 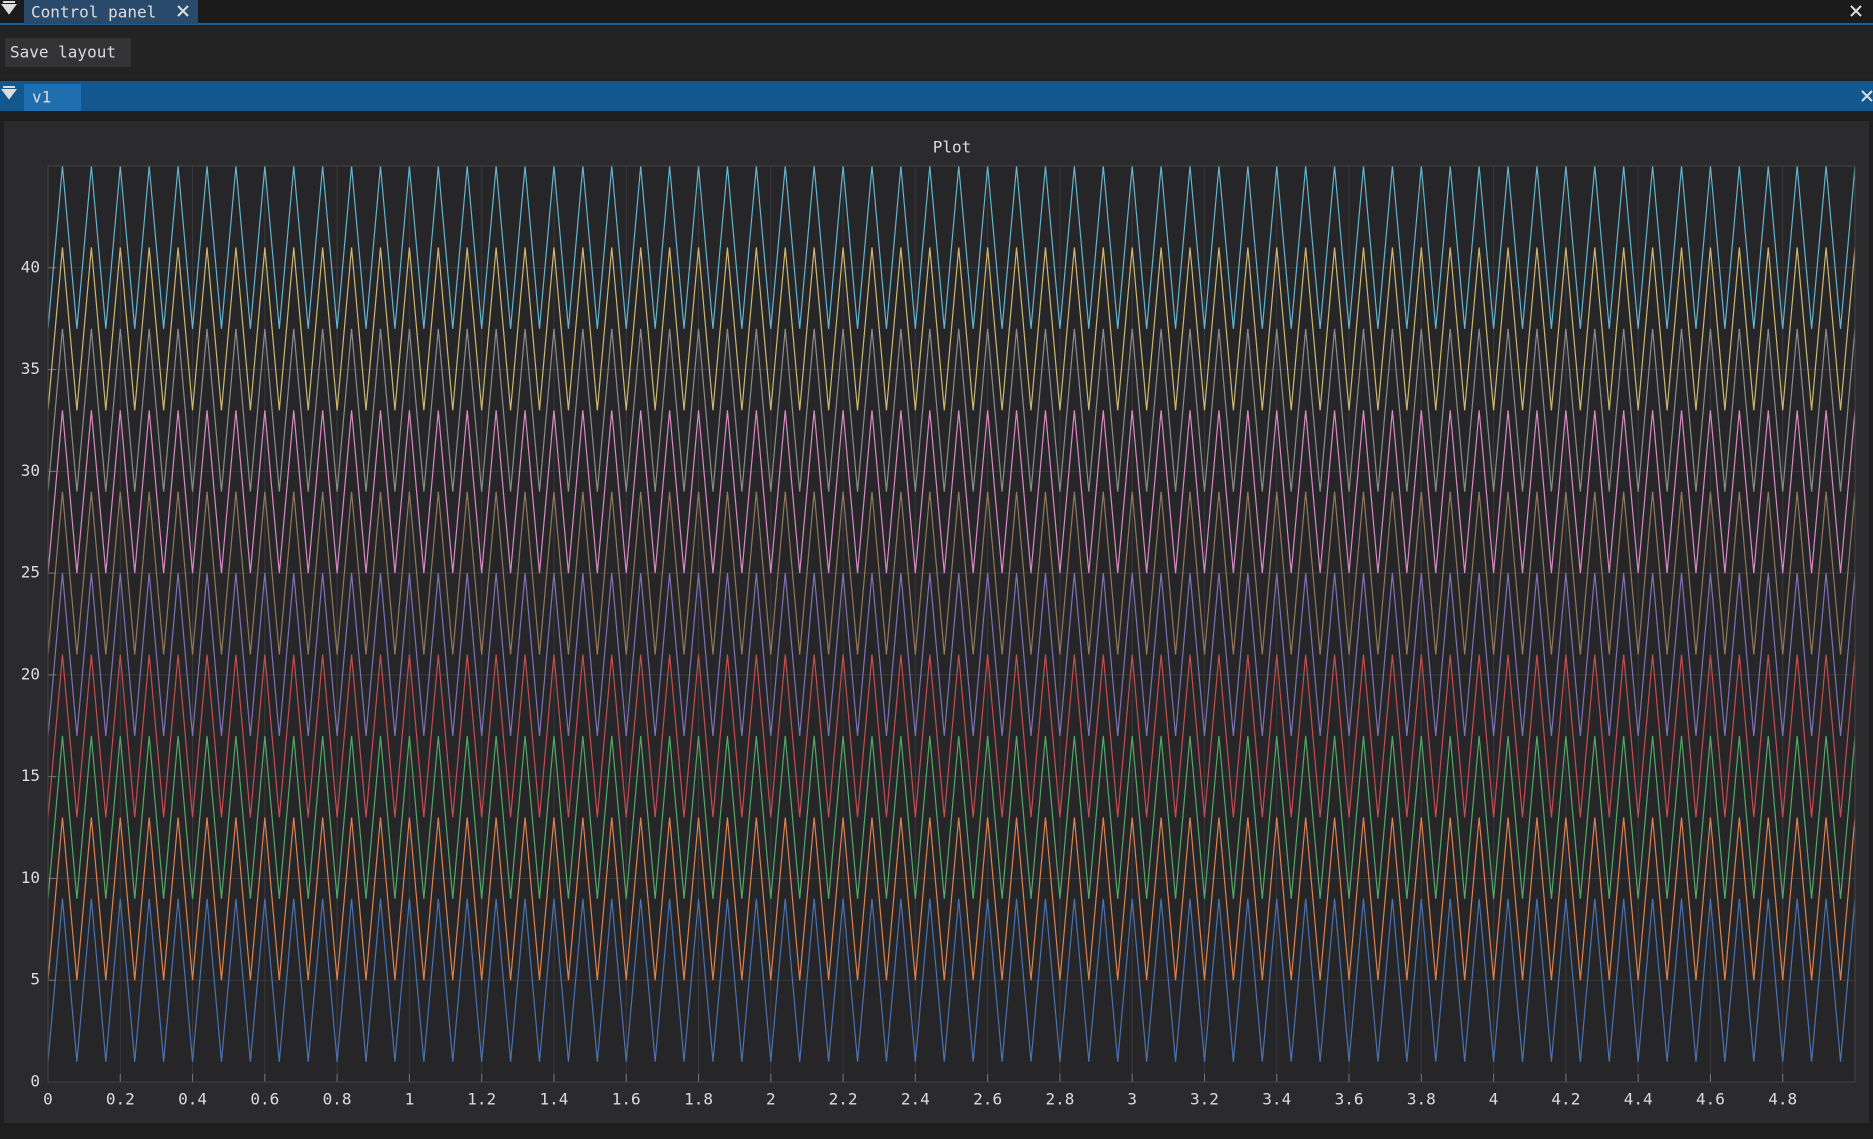 What do you see at coordinates (48, 1099) in the screenshot?
I see `x-tick-label: 0` at bounding box center [48, 1099].